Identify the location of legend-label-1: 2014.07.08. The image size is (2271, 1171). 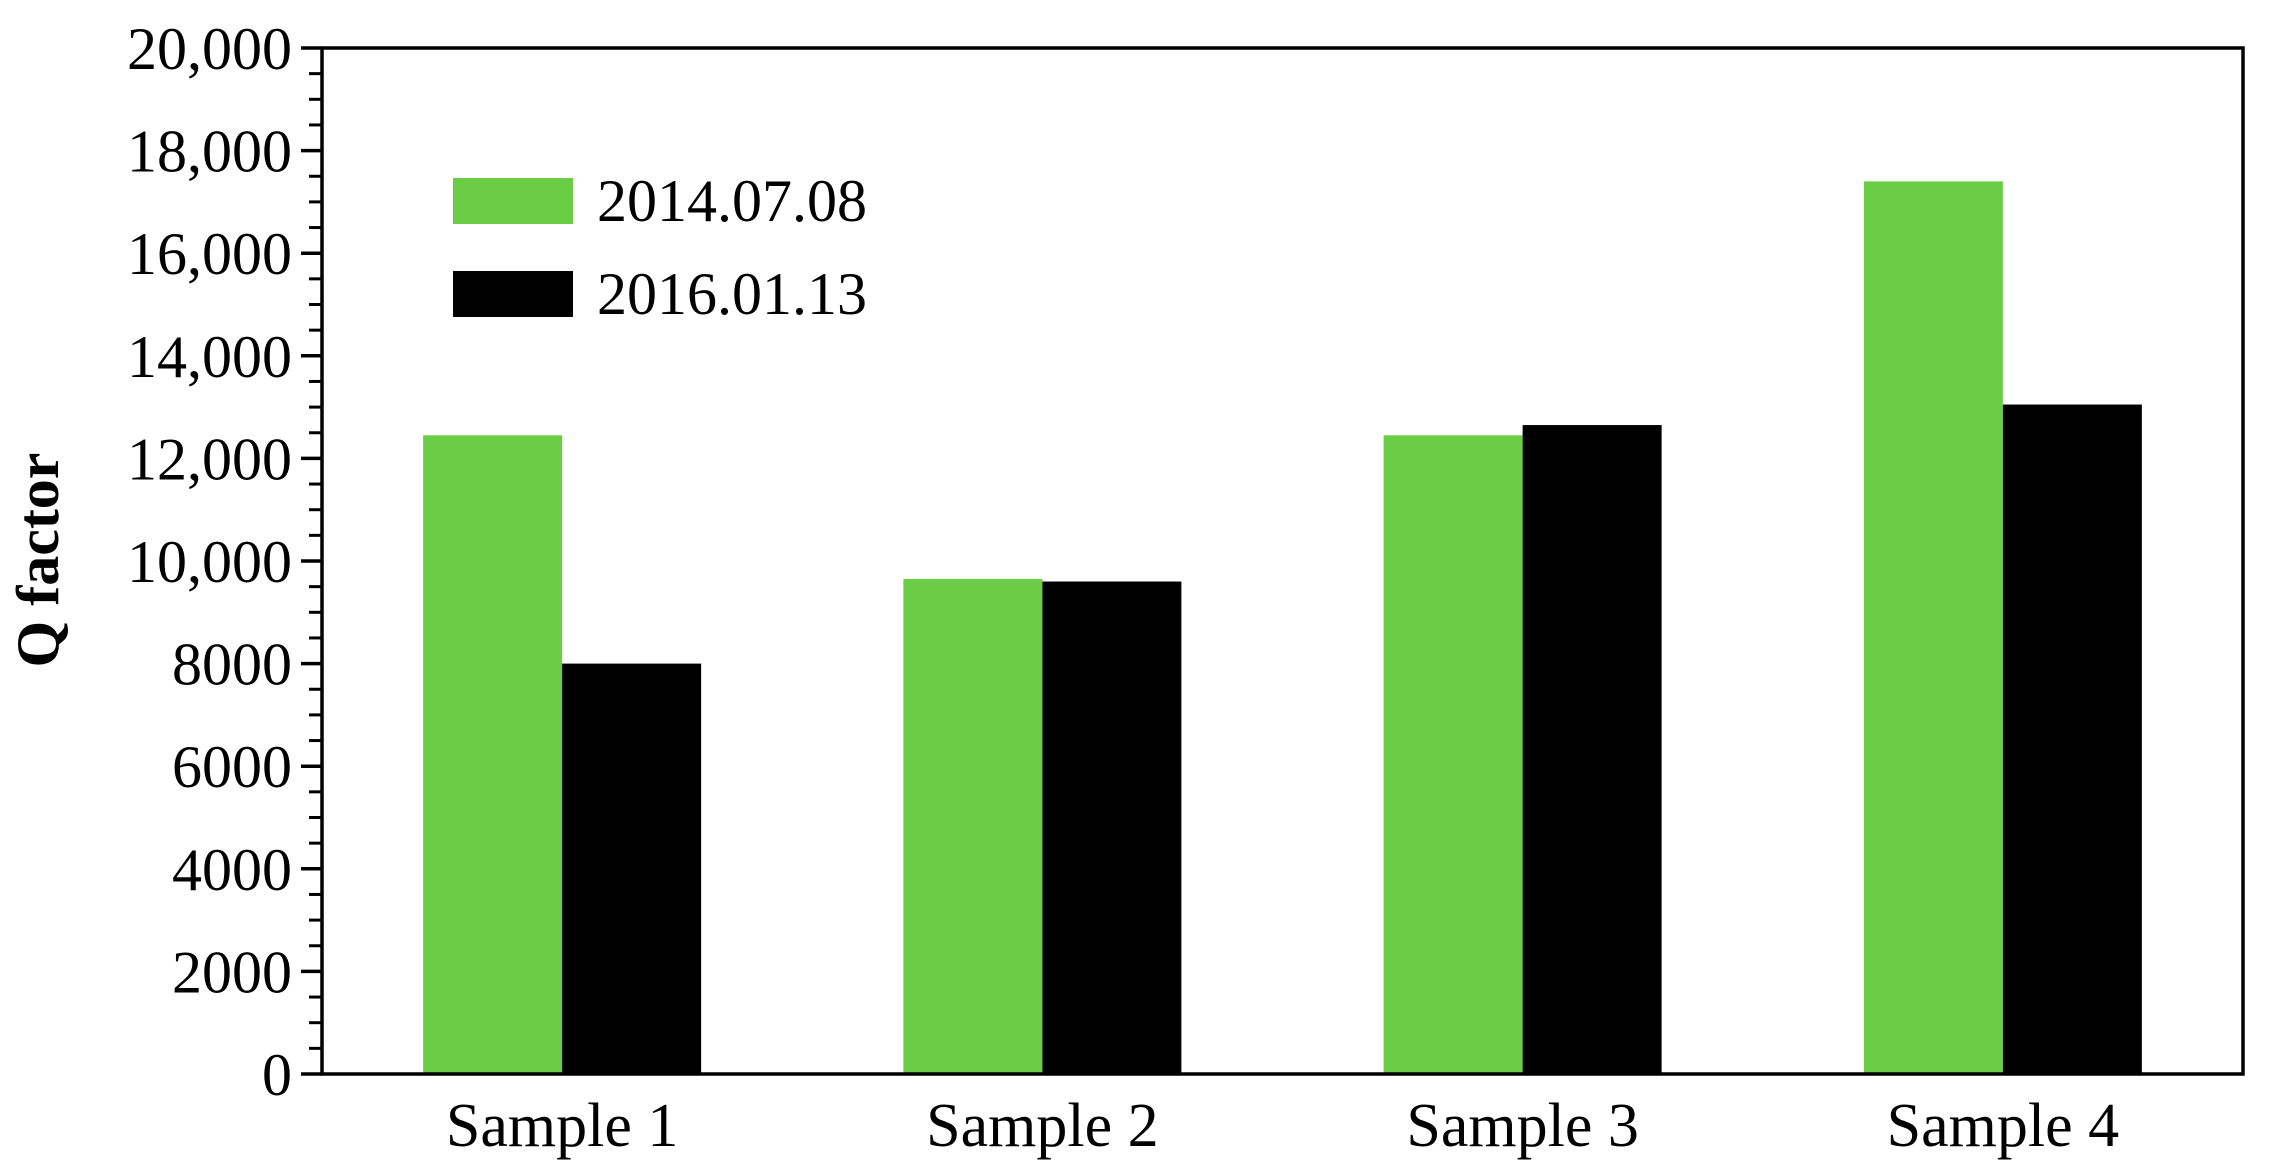
(732, 201).